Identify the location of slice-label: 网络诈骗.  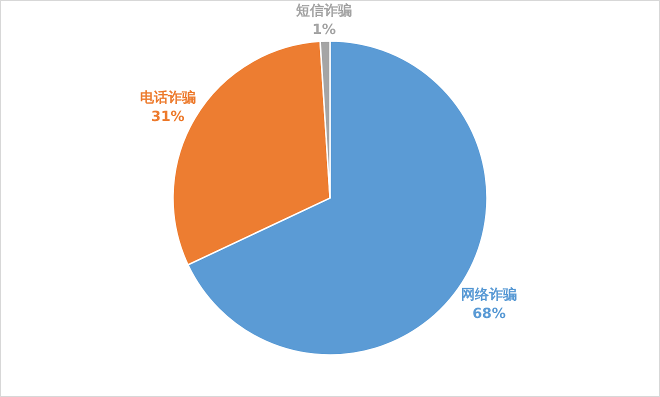
(489, 294).